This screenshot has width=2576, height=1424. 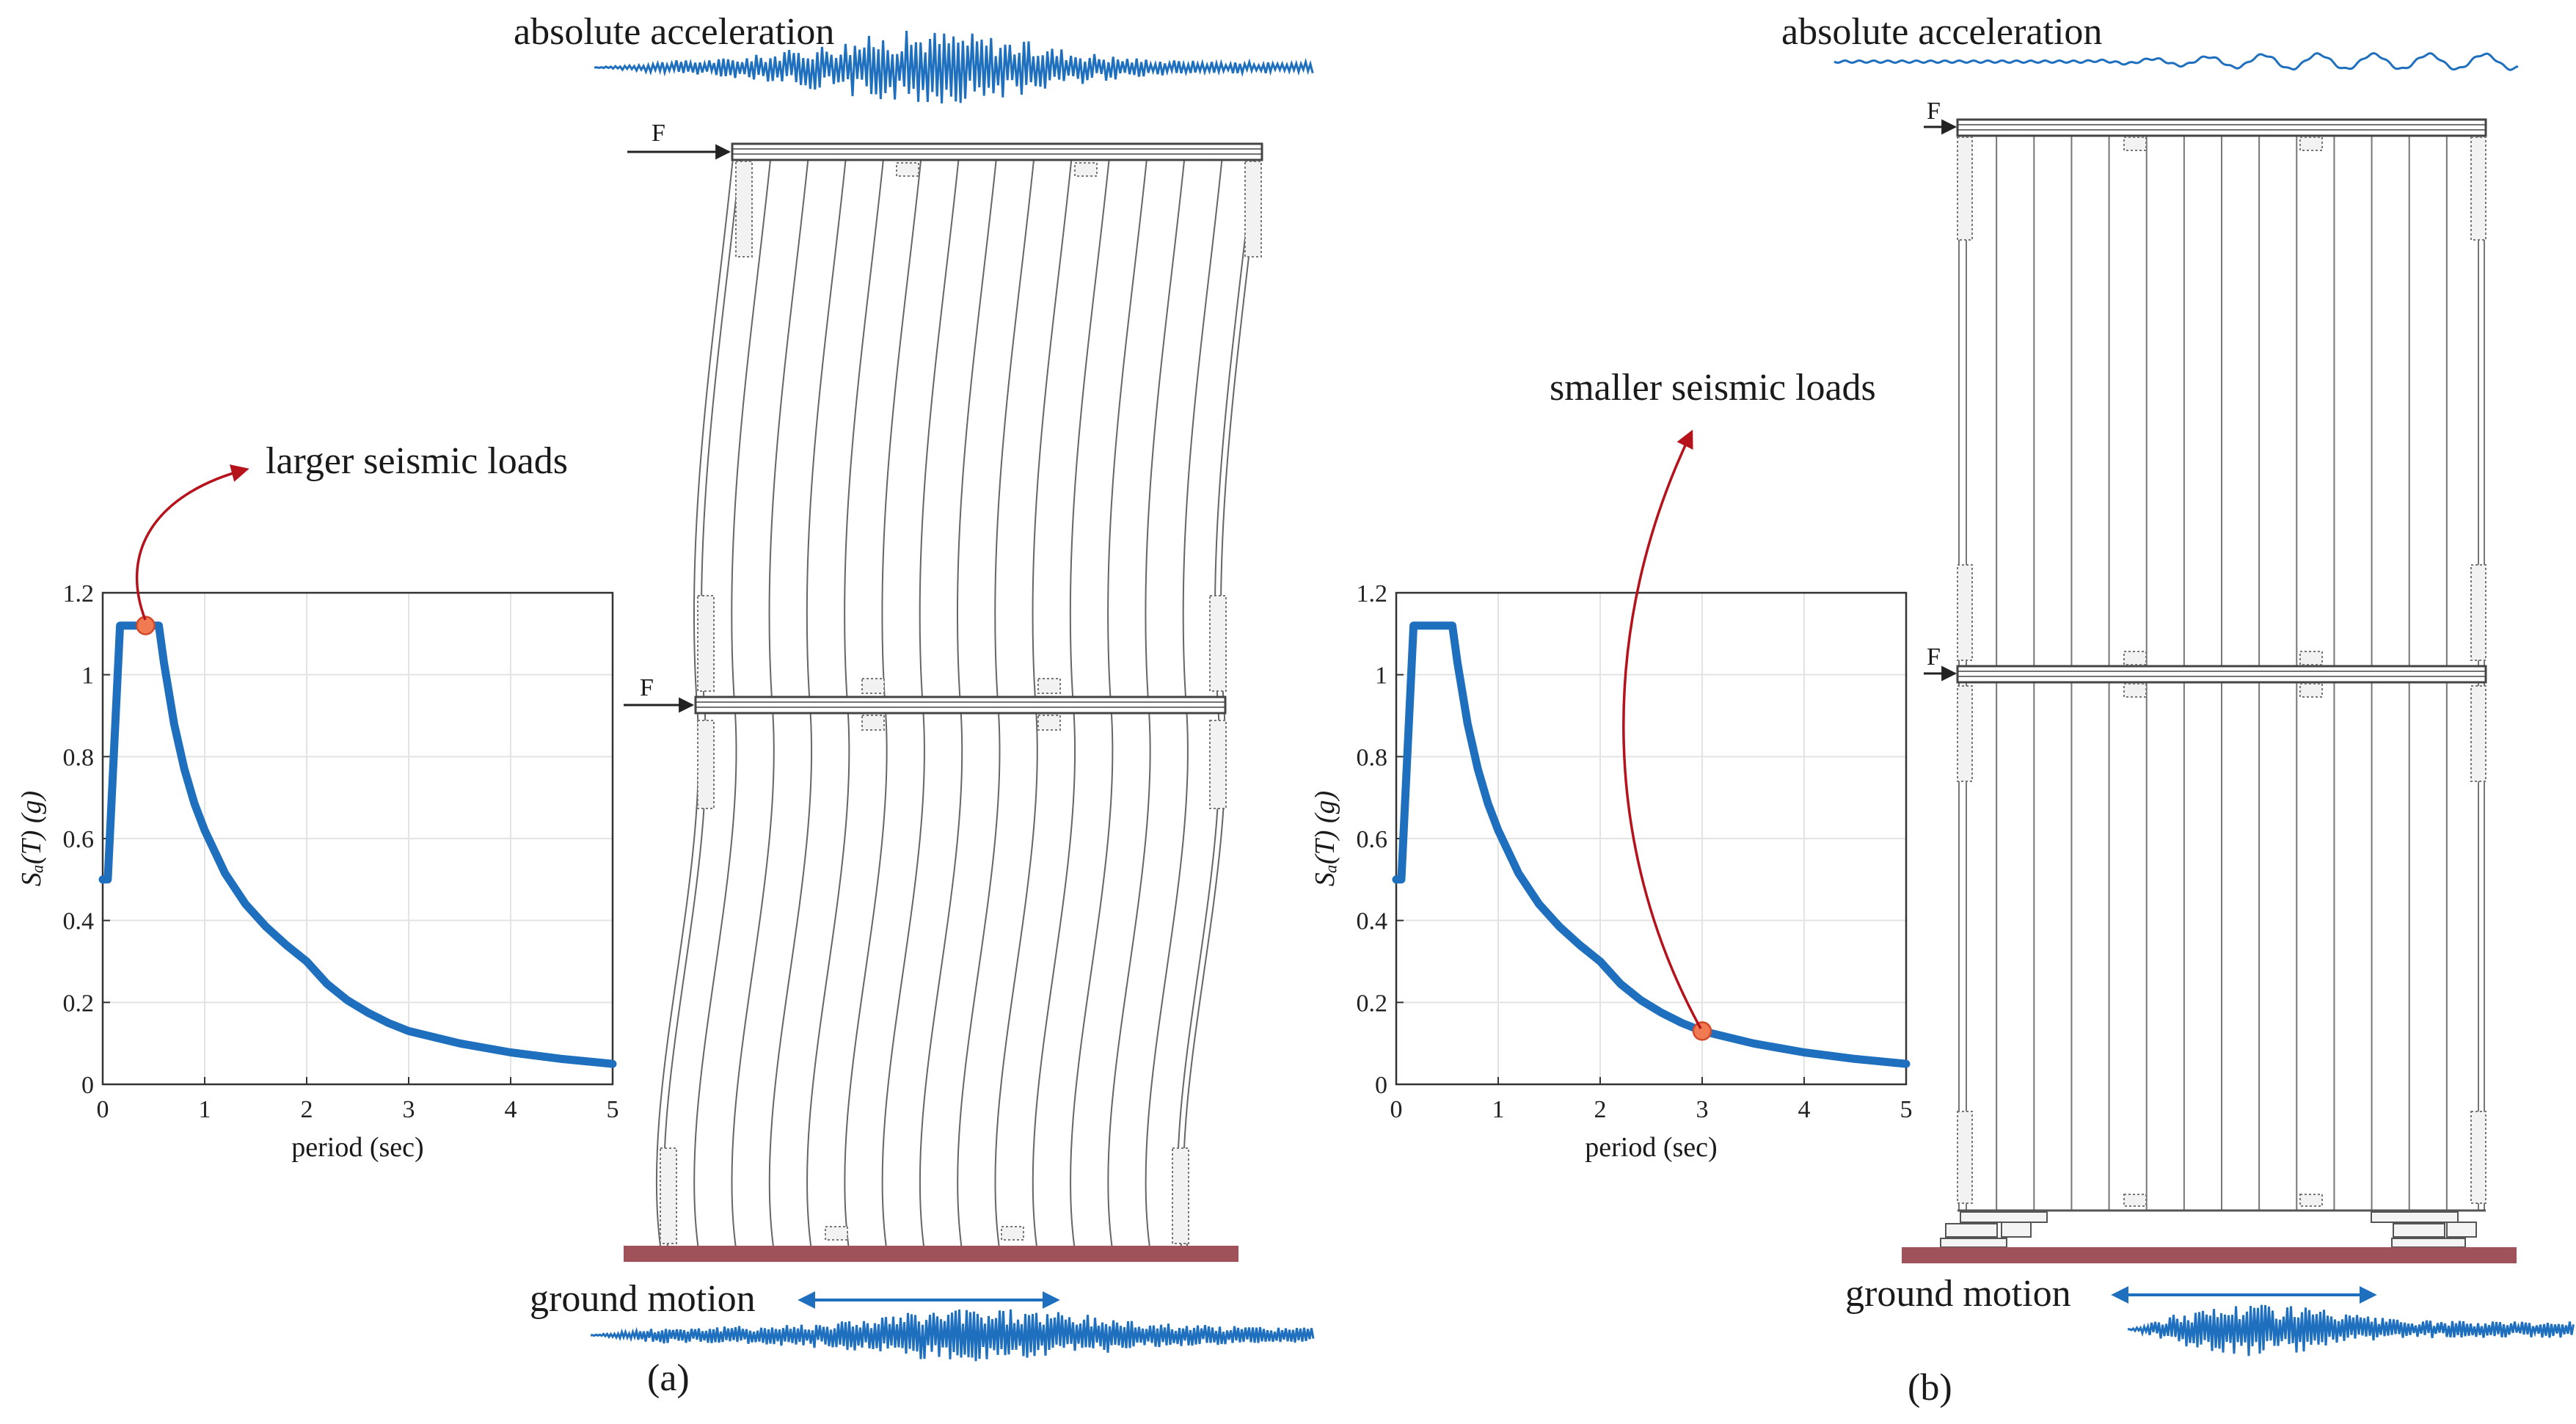 I want to click on force-label-mid-b: F, so click(x=1934, y=657).